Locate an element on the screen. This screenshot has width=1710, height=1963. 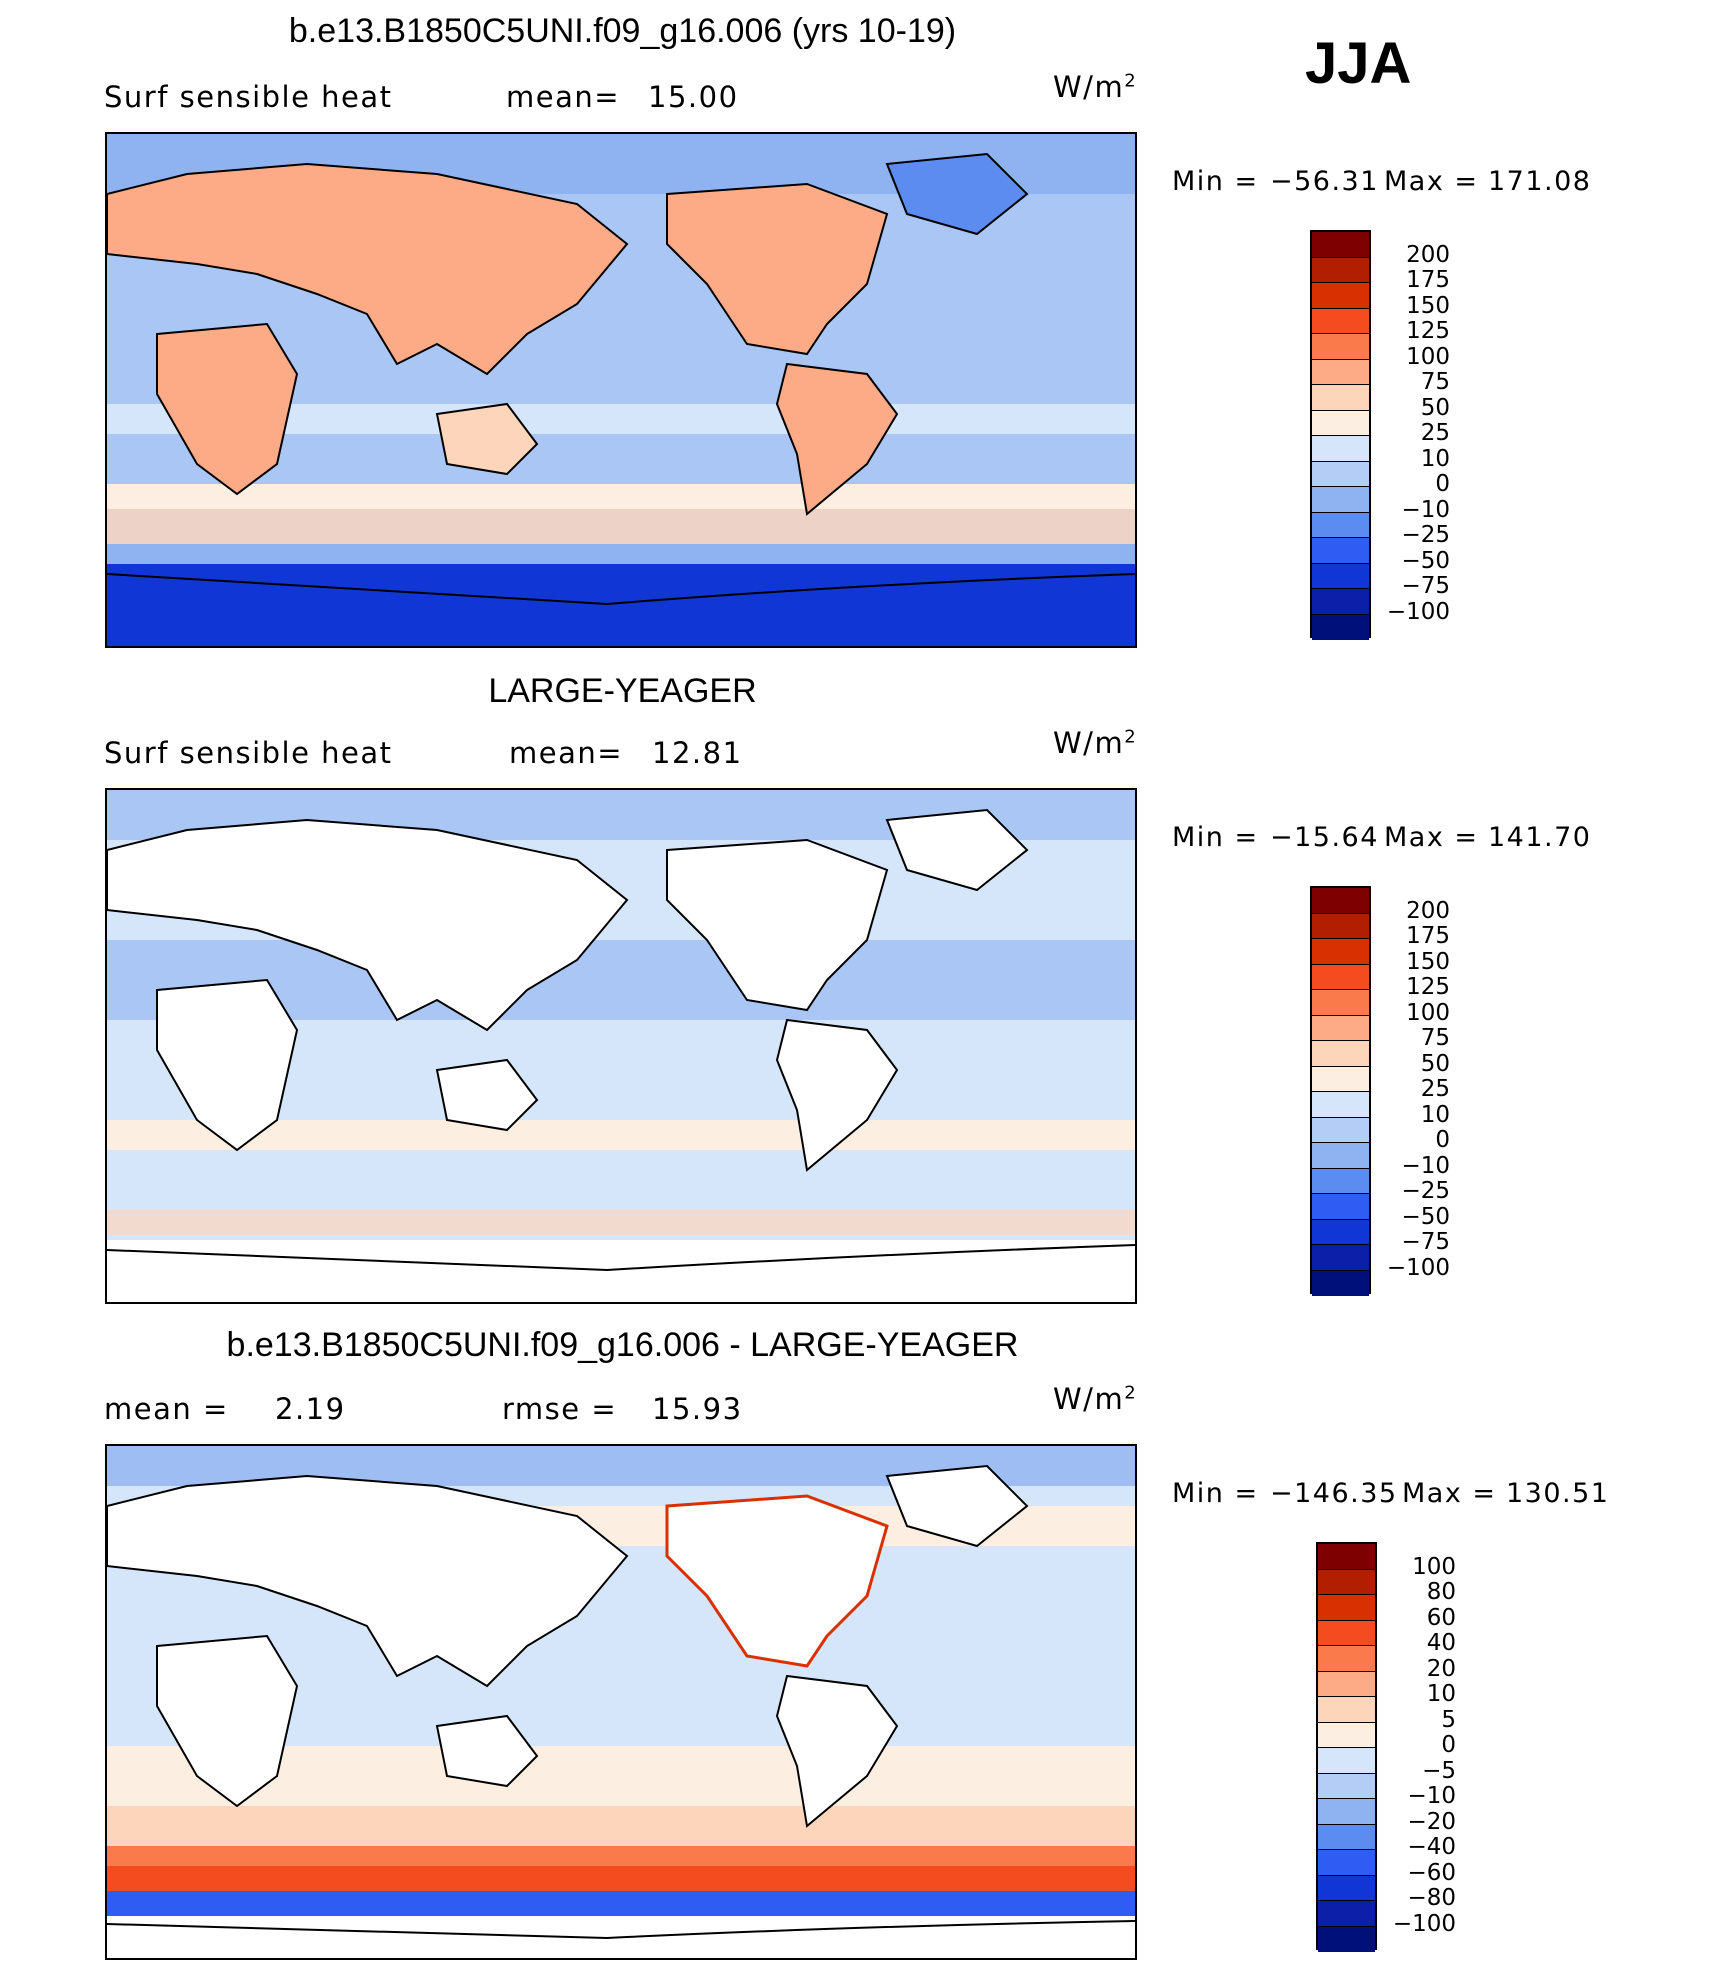
panel2-units: W/m2 is located at coordinates (1095, 743).